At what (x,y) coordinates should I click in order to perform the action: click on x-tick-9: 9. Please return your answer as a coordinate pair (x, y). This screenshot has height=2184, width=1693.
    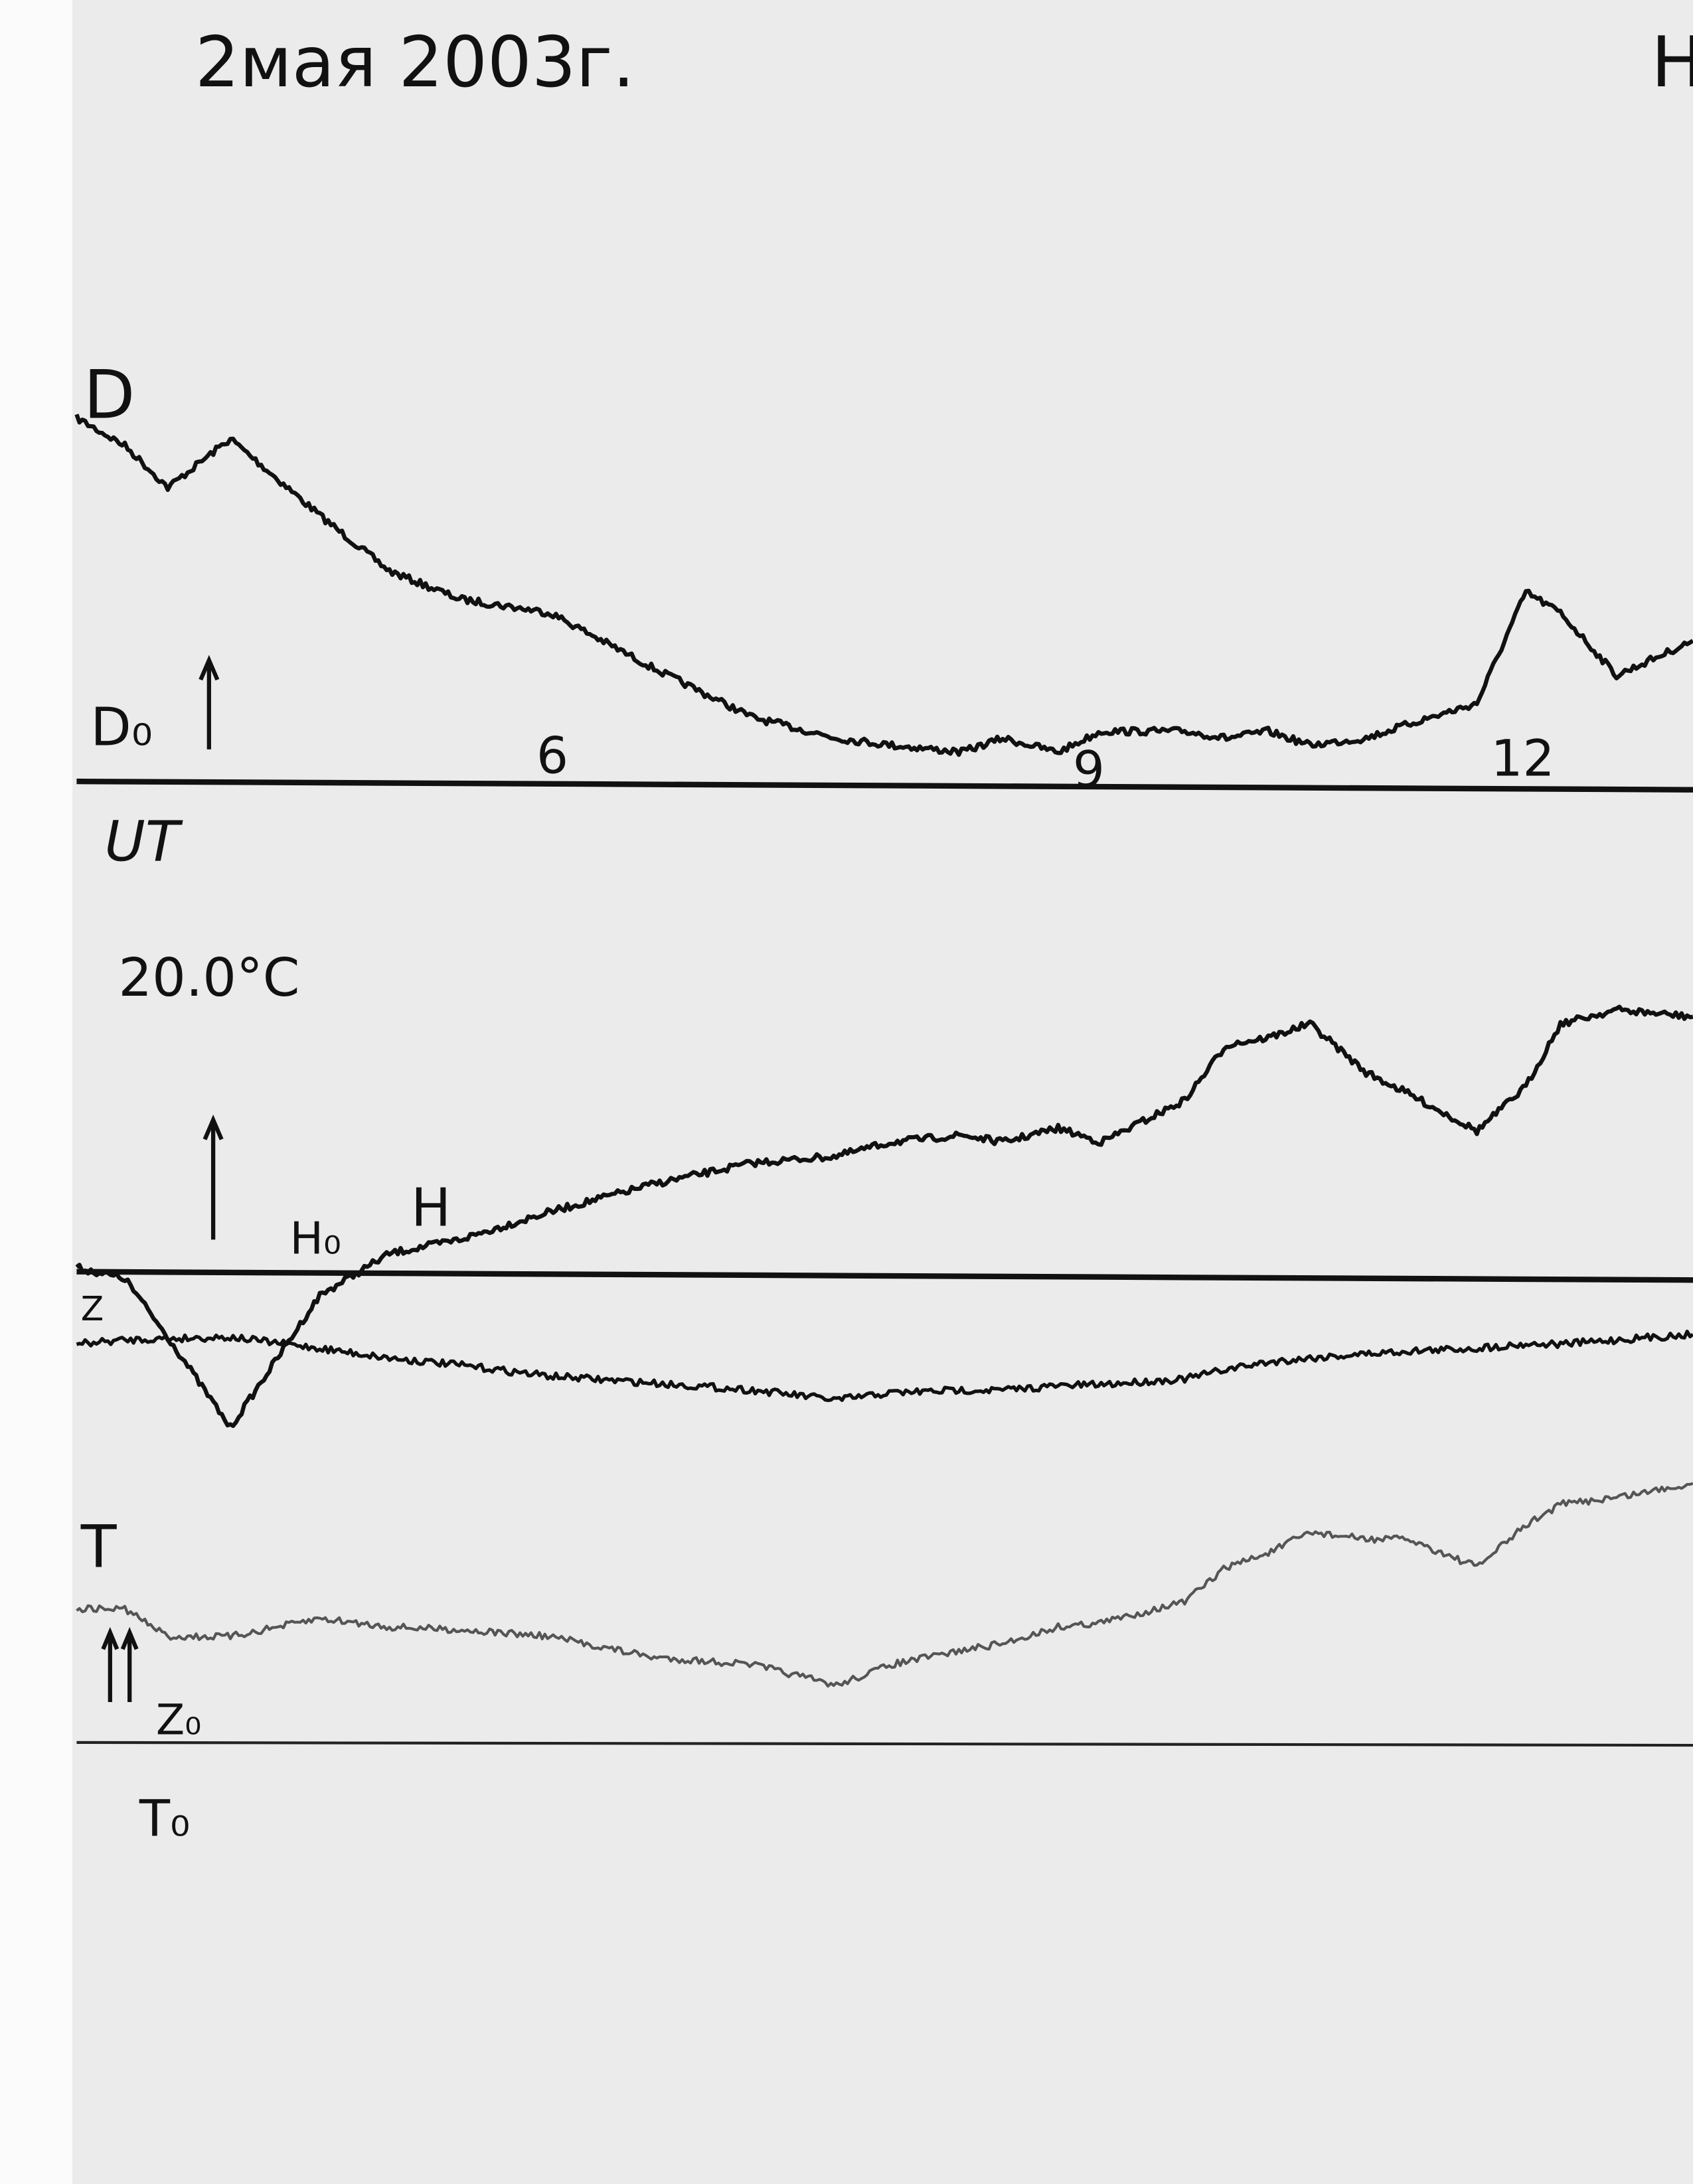
    Looking at the image, I should click on (1089, 770).